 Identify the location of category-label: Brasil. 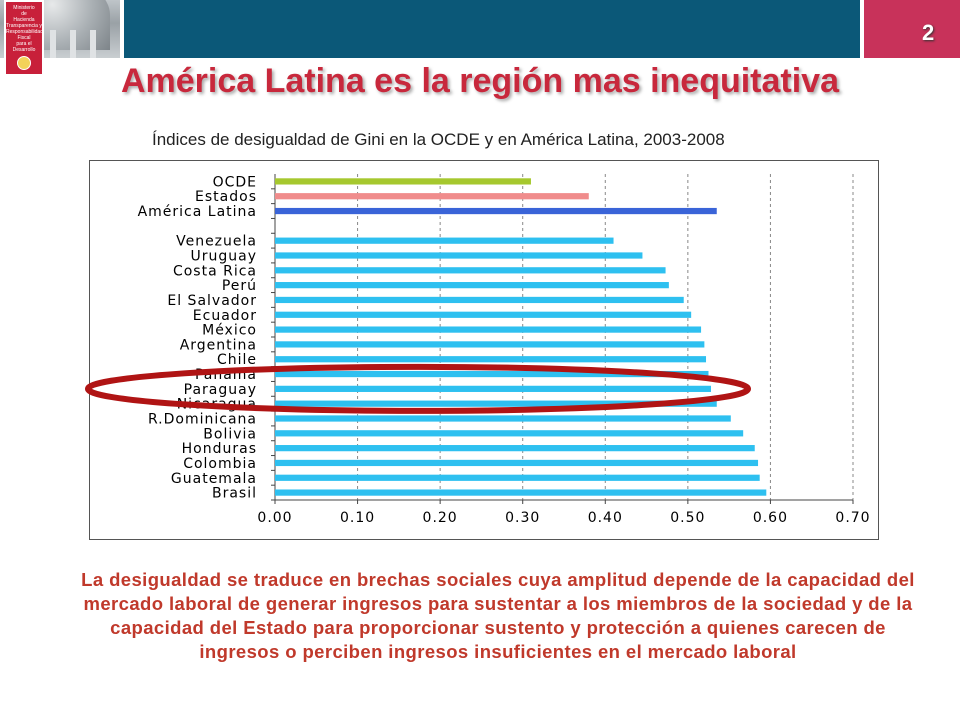
(234, 494).